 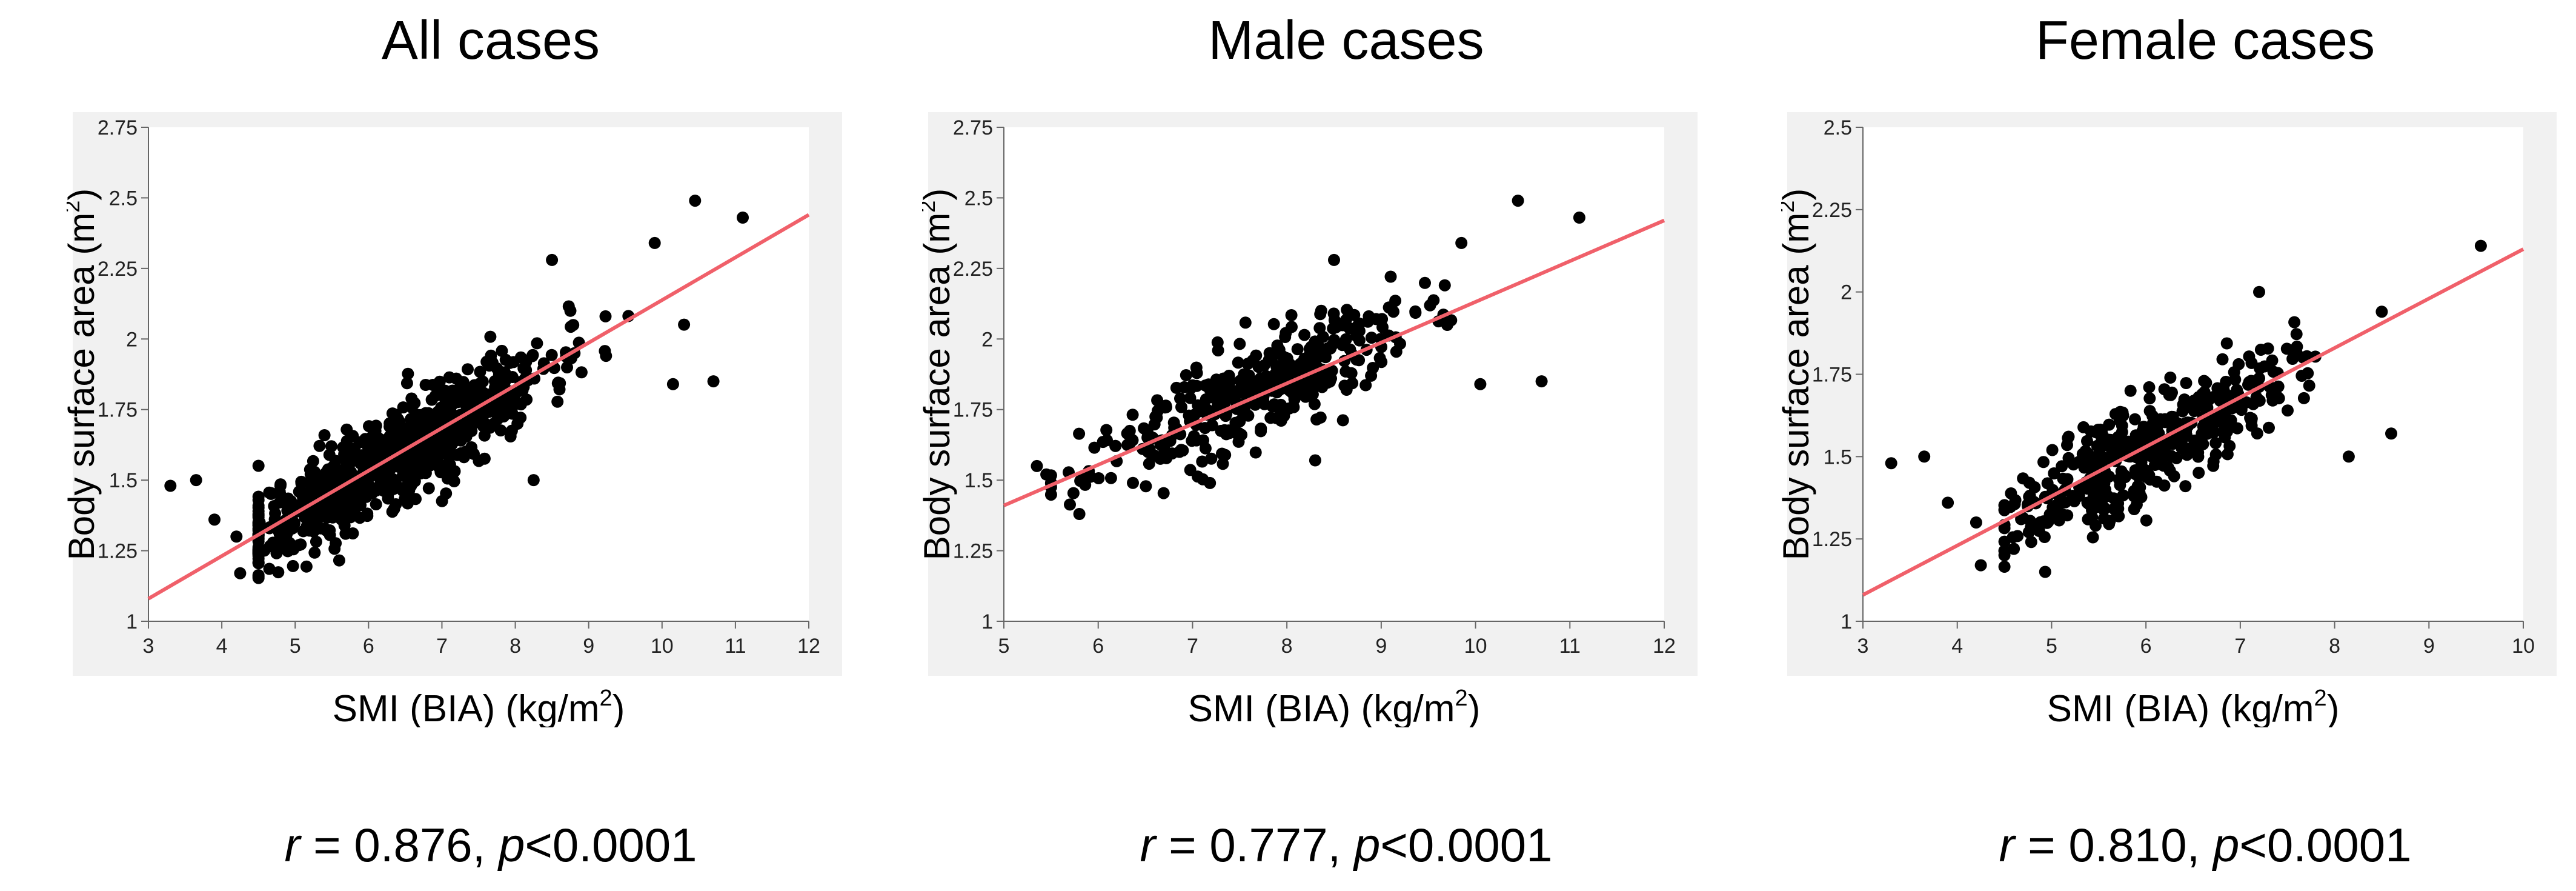 I want to click on x-tick-label: 6, so click(x=368, y=647).